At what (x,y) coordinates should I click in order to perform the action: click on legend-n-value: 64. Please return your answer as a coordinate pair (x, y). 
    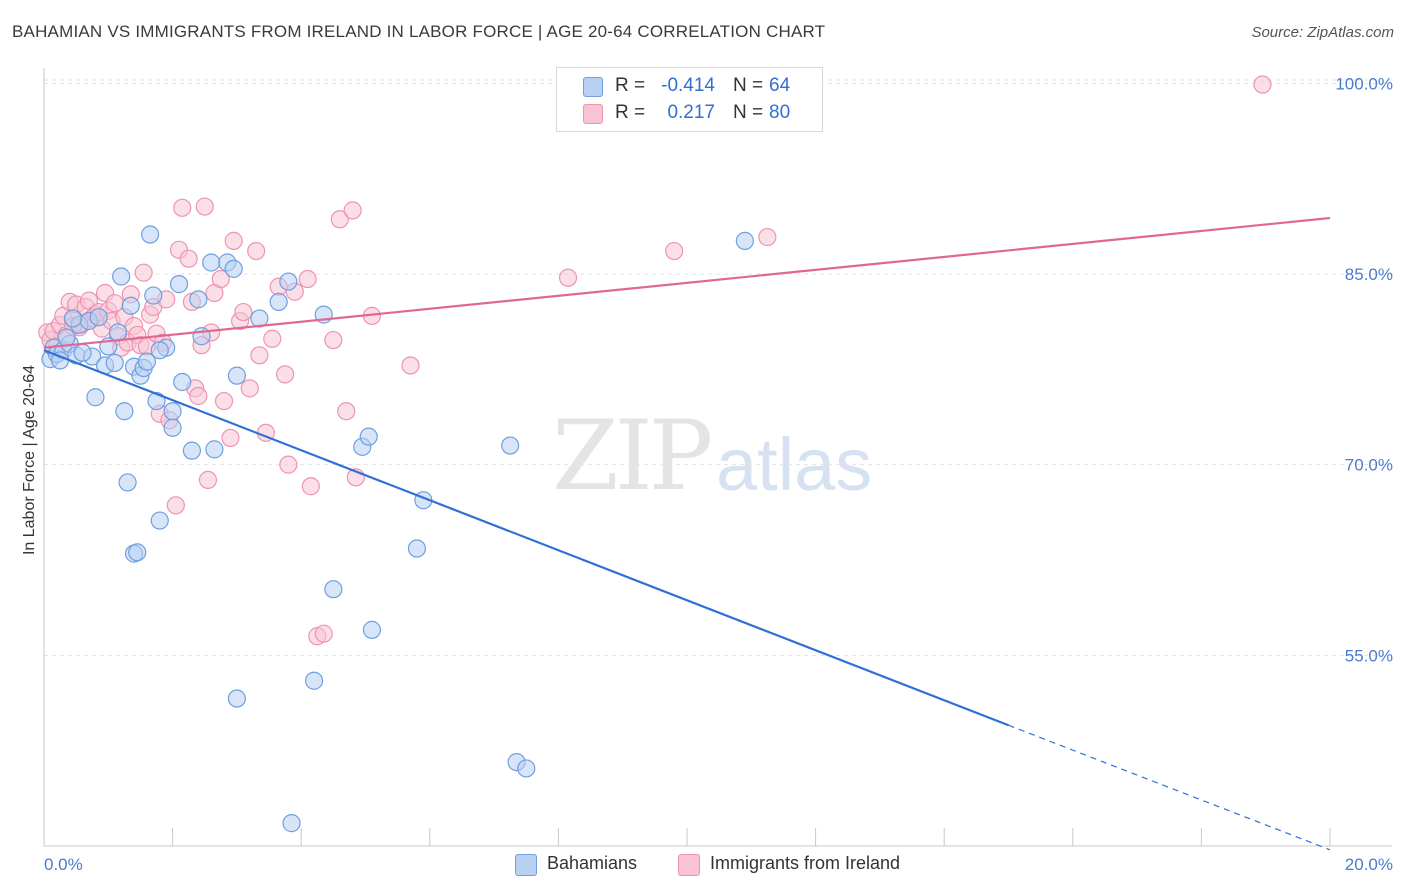
    Looking at the image, I should click on (780, 85).